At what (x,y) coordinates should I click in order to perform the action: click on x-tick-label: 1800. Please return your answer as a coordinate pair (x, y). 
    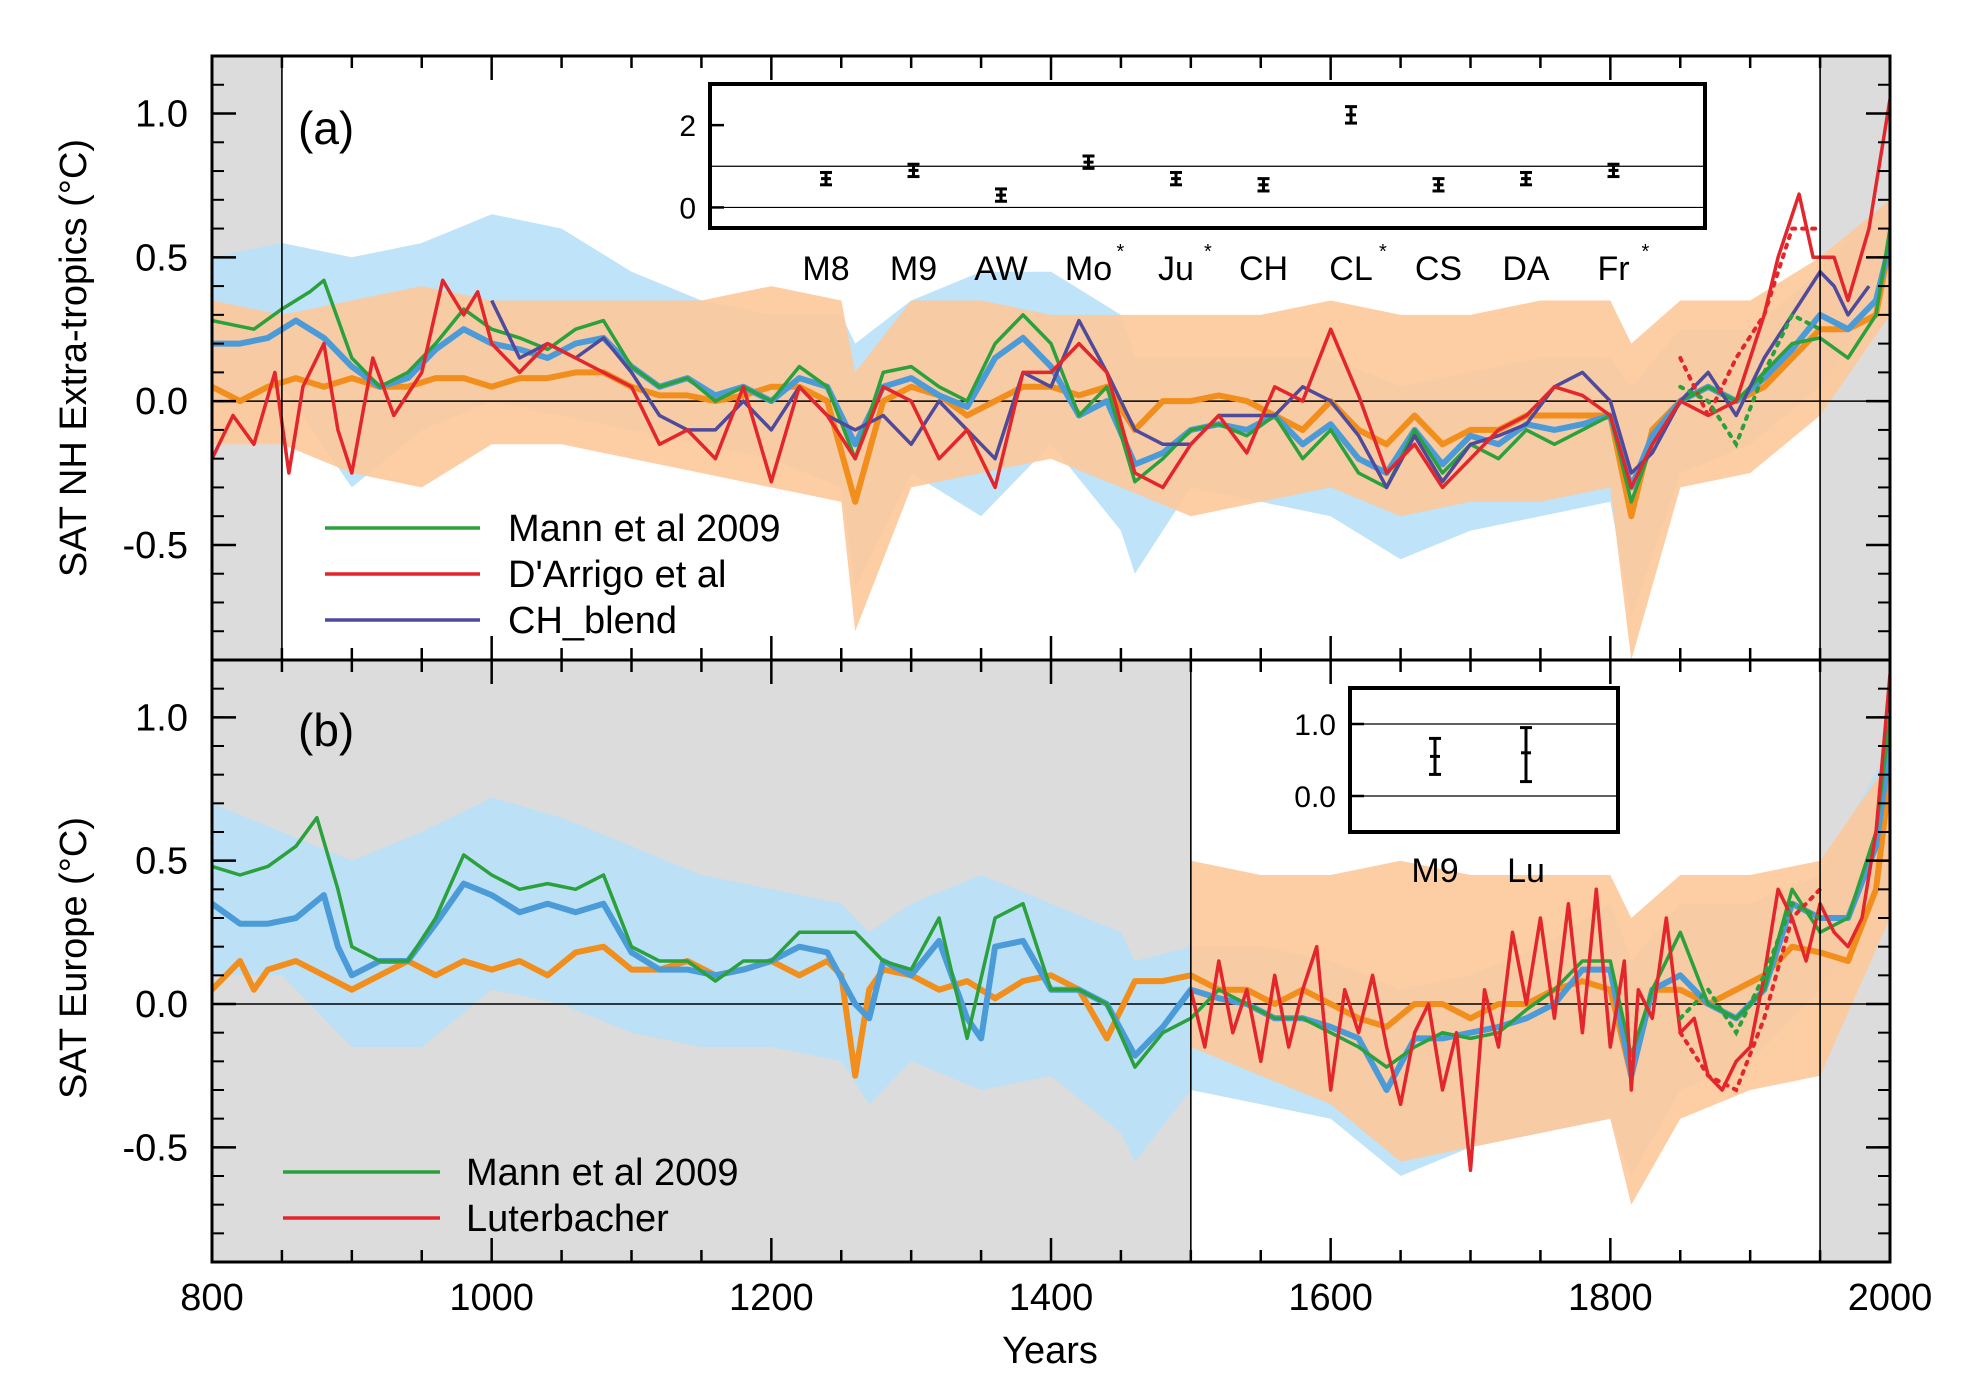
    Looking at the image, I should click on (1610, 1298).